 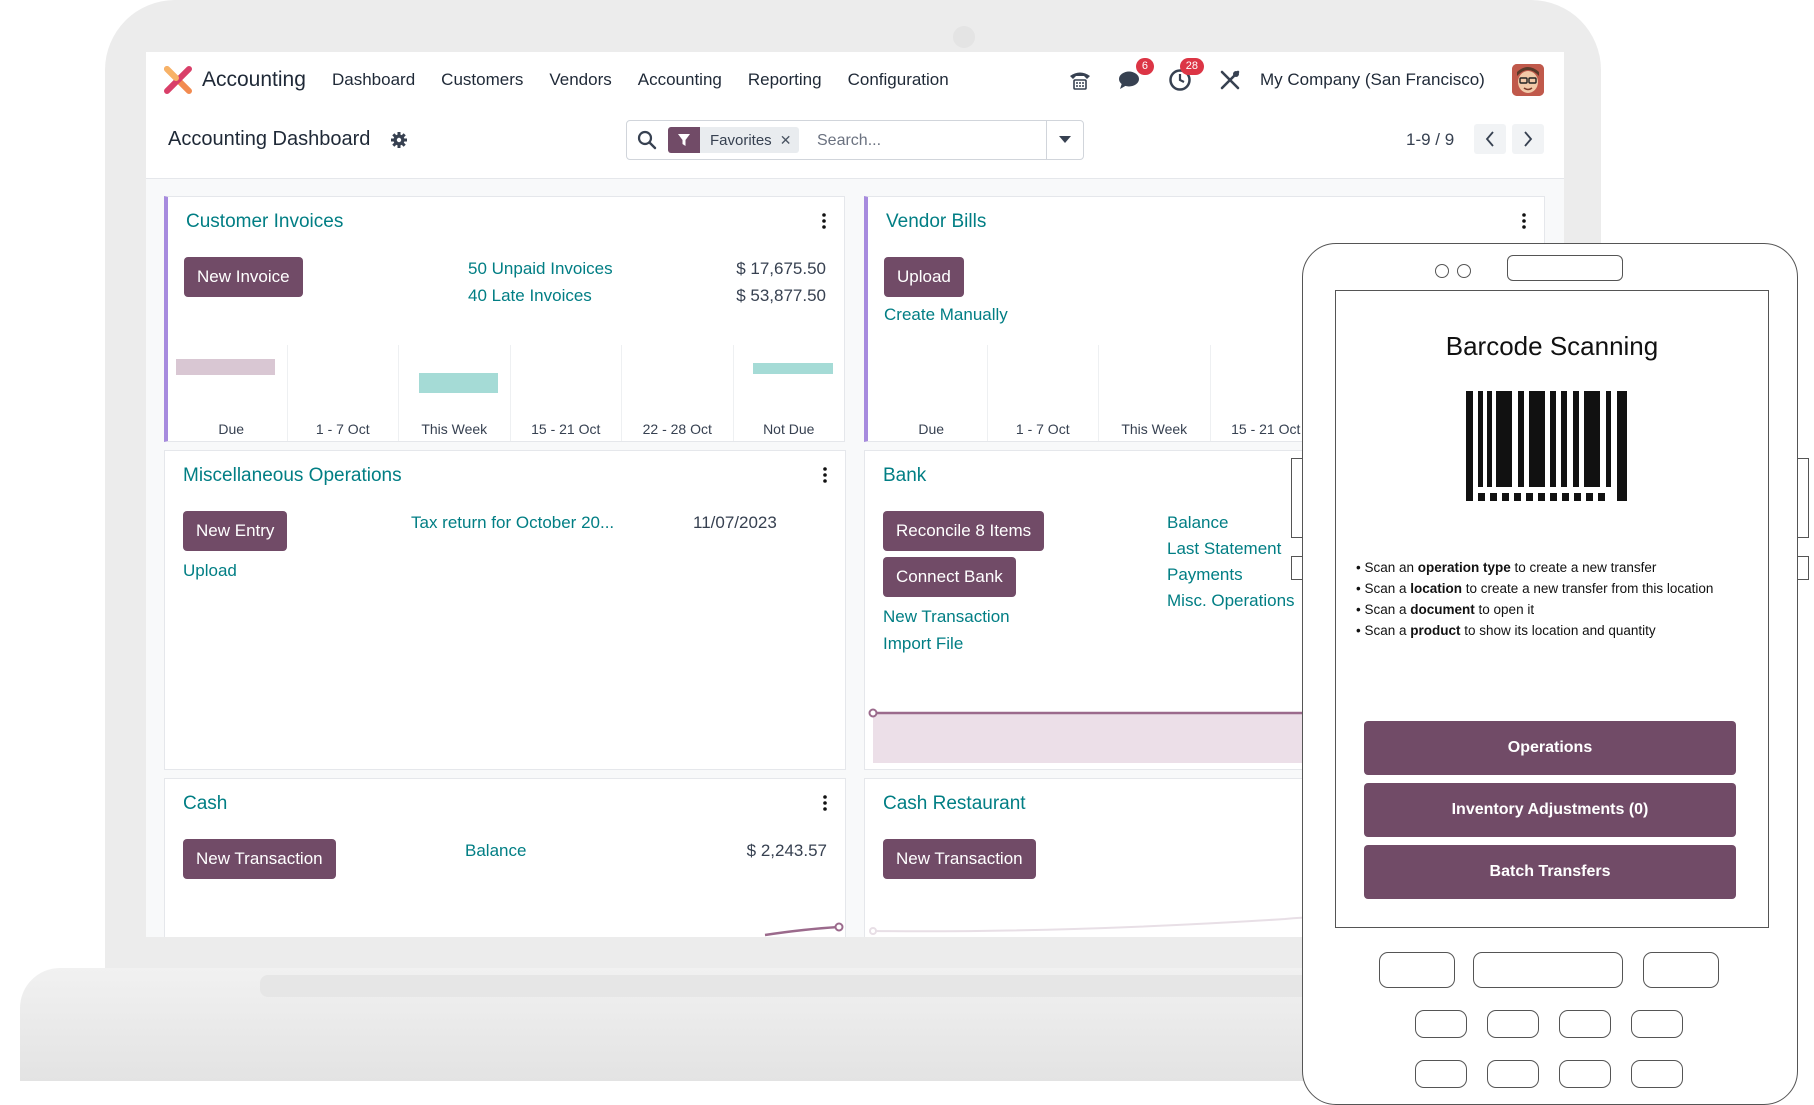 What do you see at coordinates (964, 37) in the screenshot?
I see `laptop-camera` at bounding box center [964, 37].